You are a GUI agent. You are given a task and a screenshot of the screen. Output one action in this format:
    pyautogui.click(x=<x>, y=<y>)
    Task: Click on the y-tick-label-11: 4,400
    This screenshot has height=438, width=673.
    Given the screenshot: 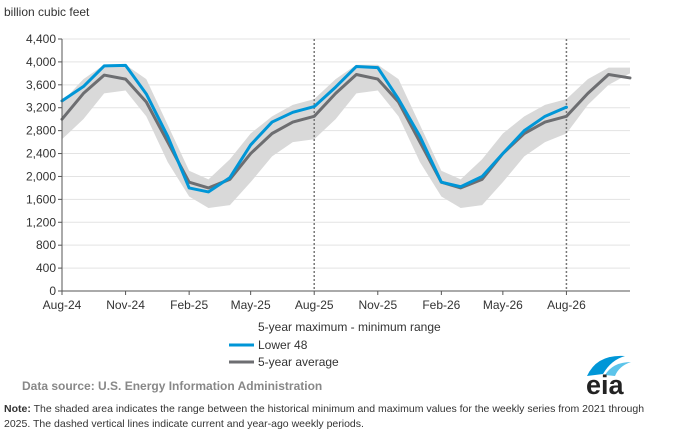 What is the action you would take?
    pyautogui.click(x=41, y=39)
    